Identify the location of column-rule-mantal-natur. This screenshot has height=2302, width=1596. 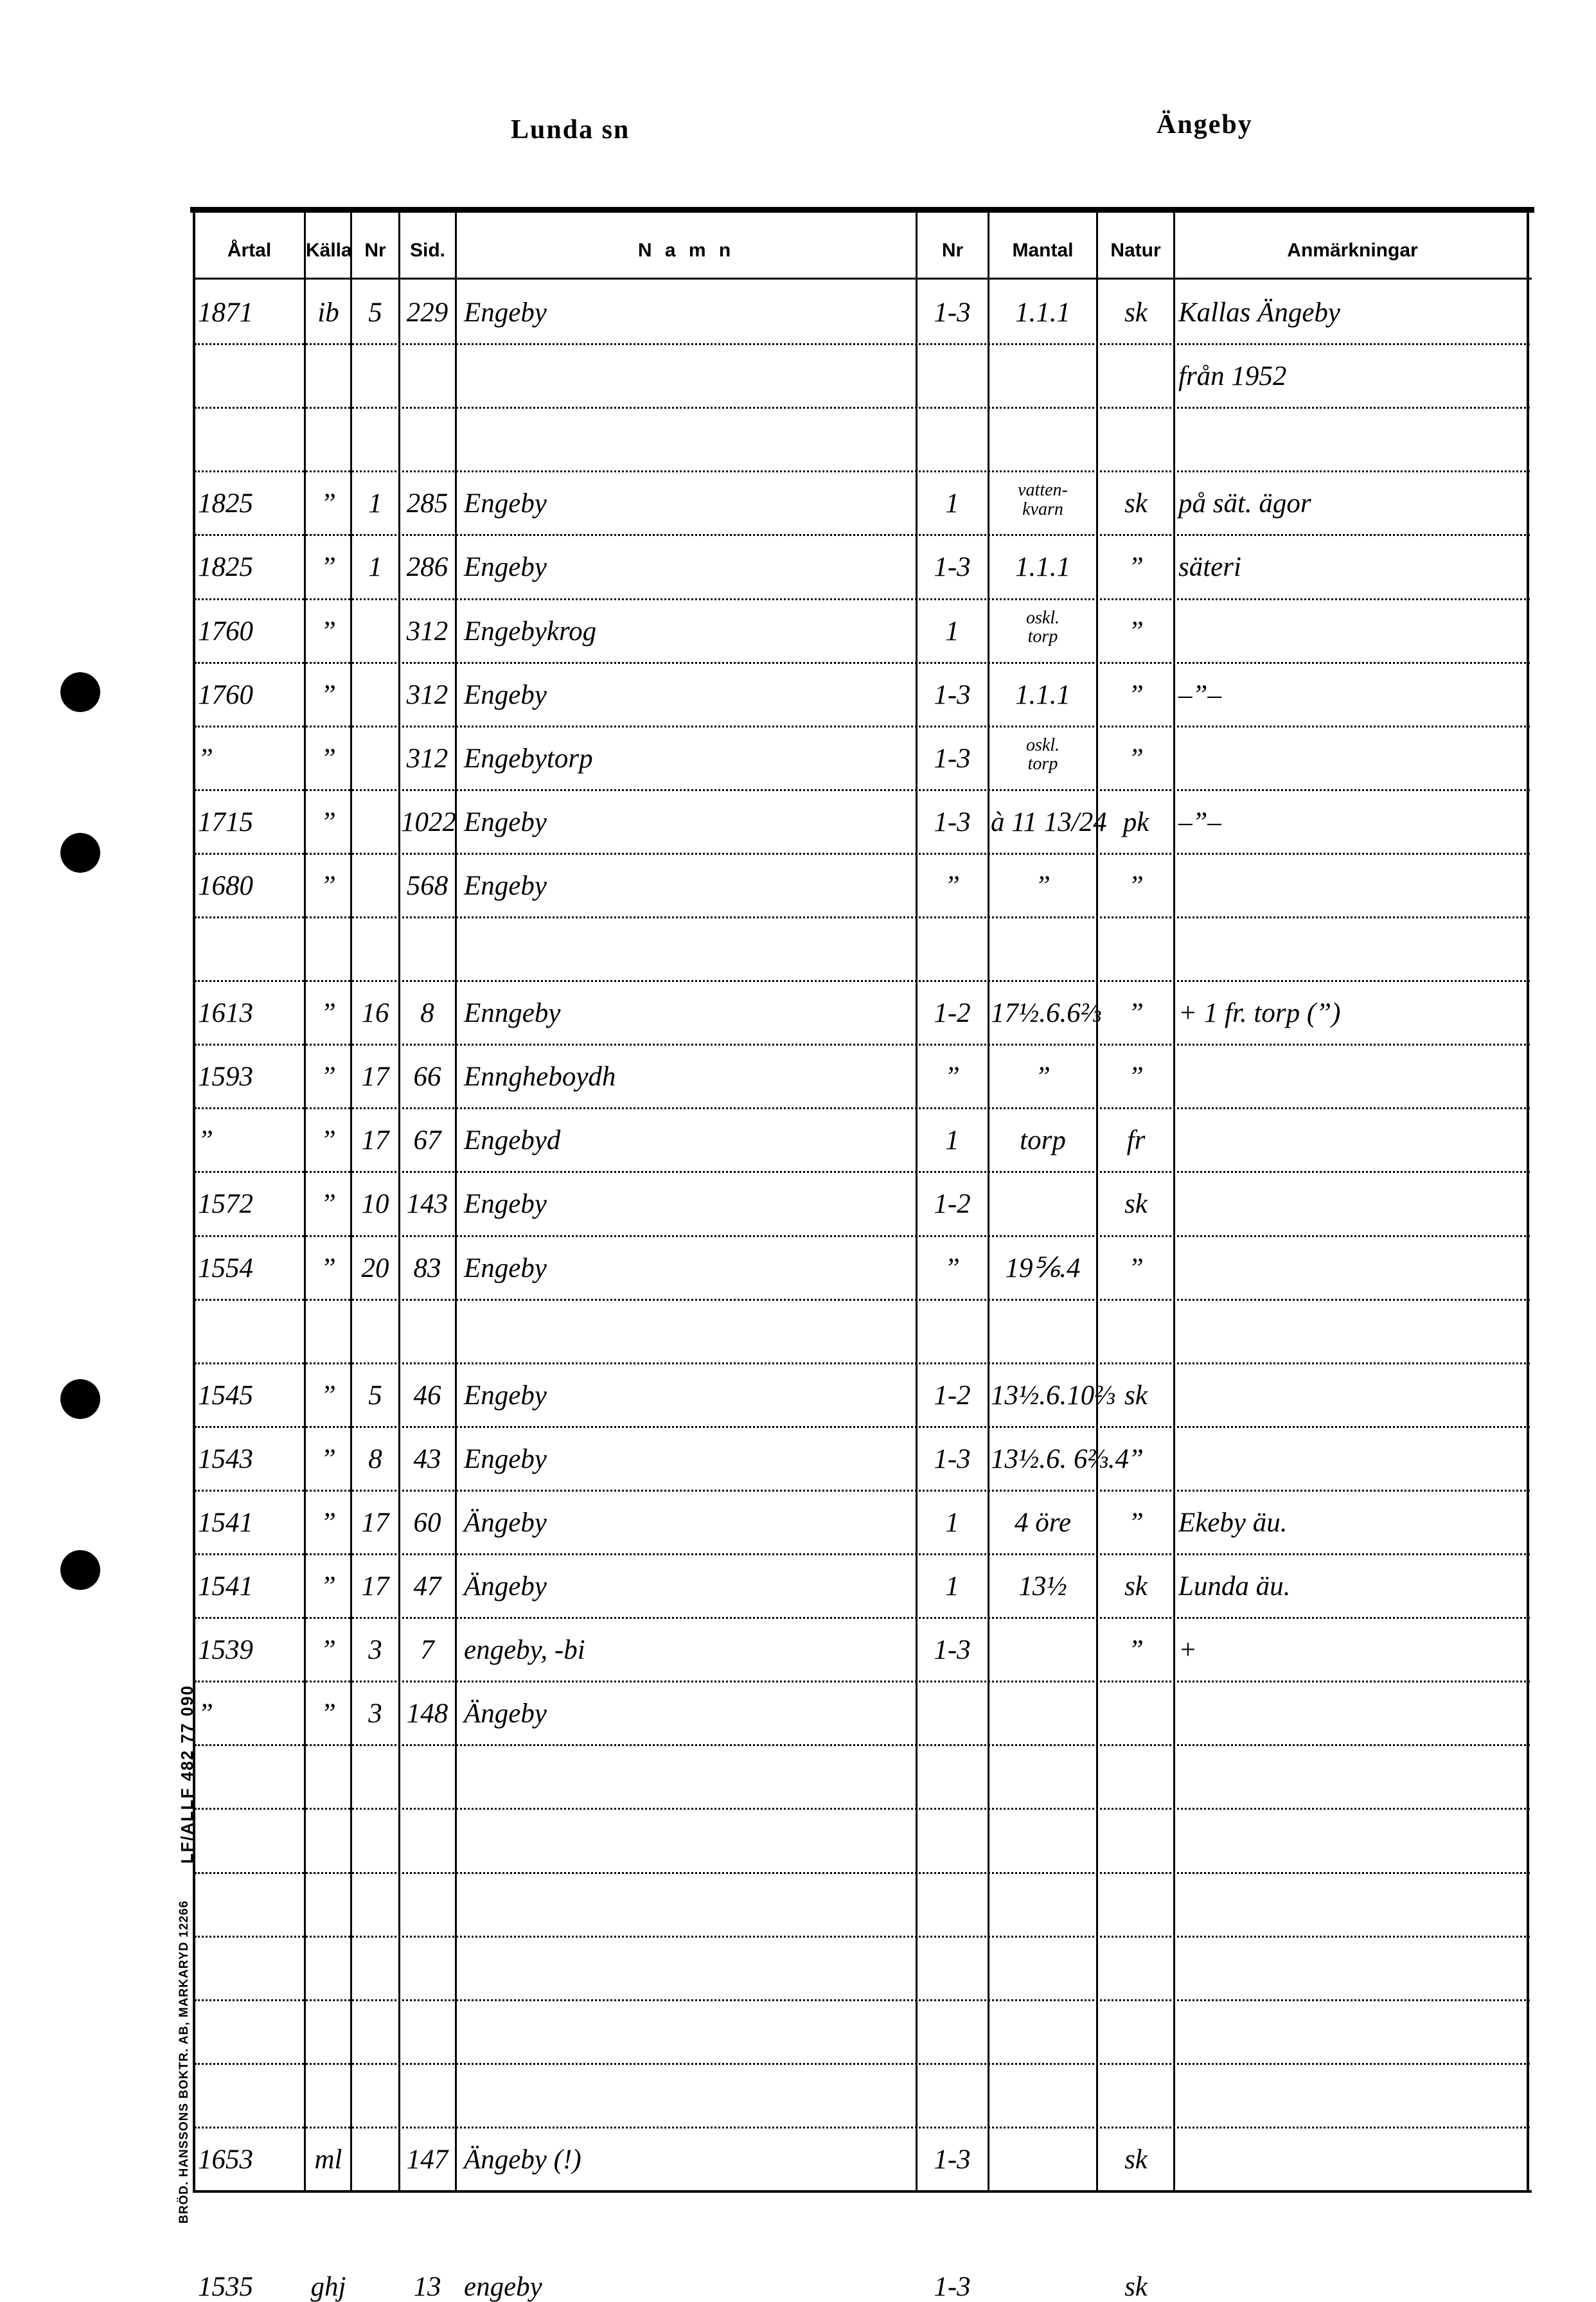
(1097, 1201).